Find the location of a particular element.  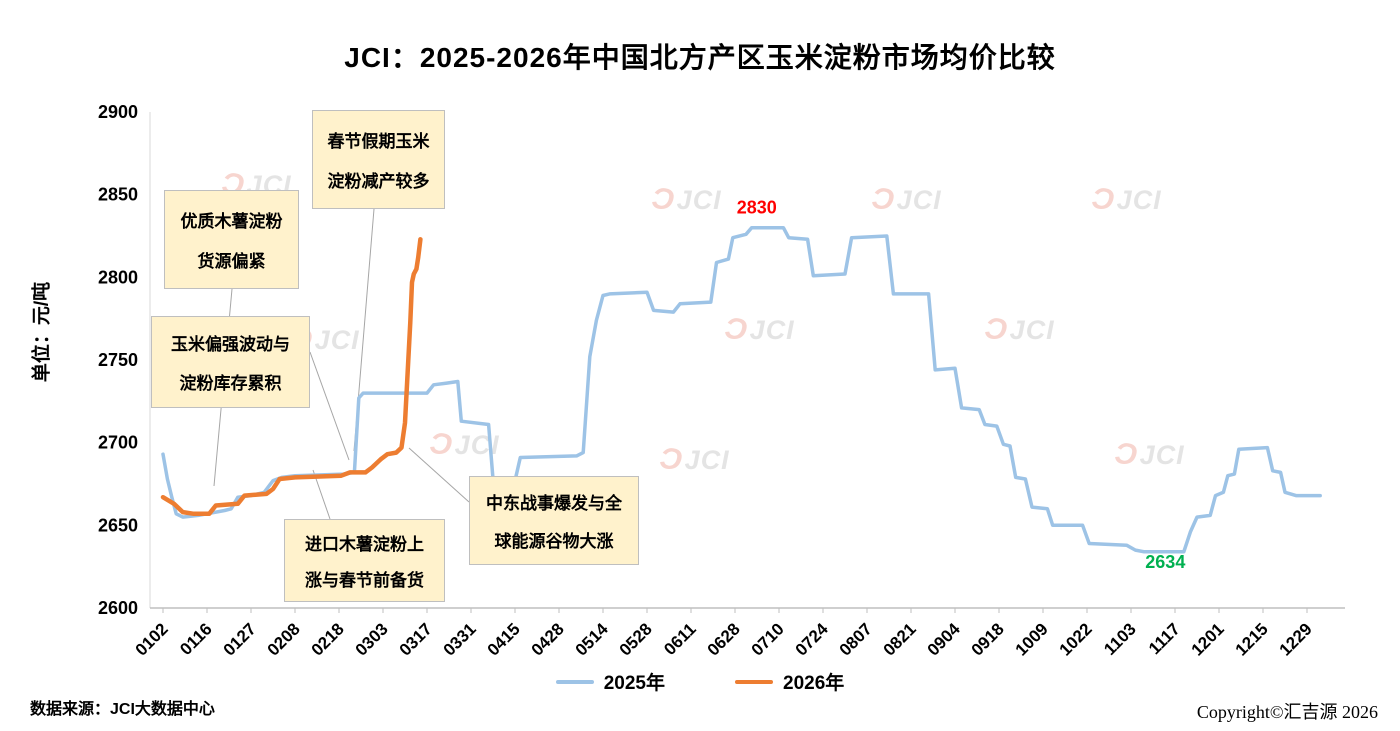

x-tick-label: 0317 is located at coordinates (416, 639).